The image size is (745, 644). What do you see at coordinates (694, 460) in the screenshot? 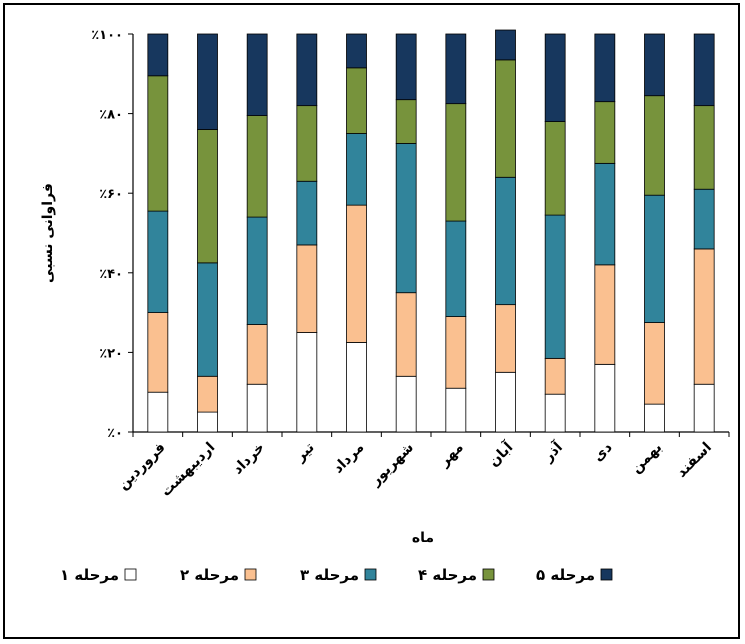
I see `x-tick-label: اسفند` at bounding box center [694, 460].